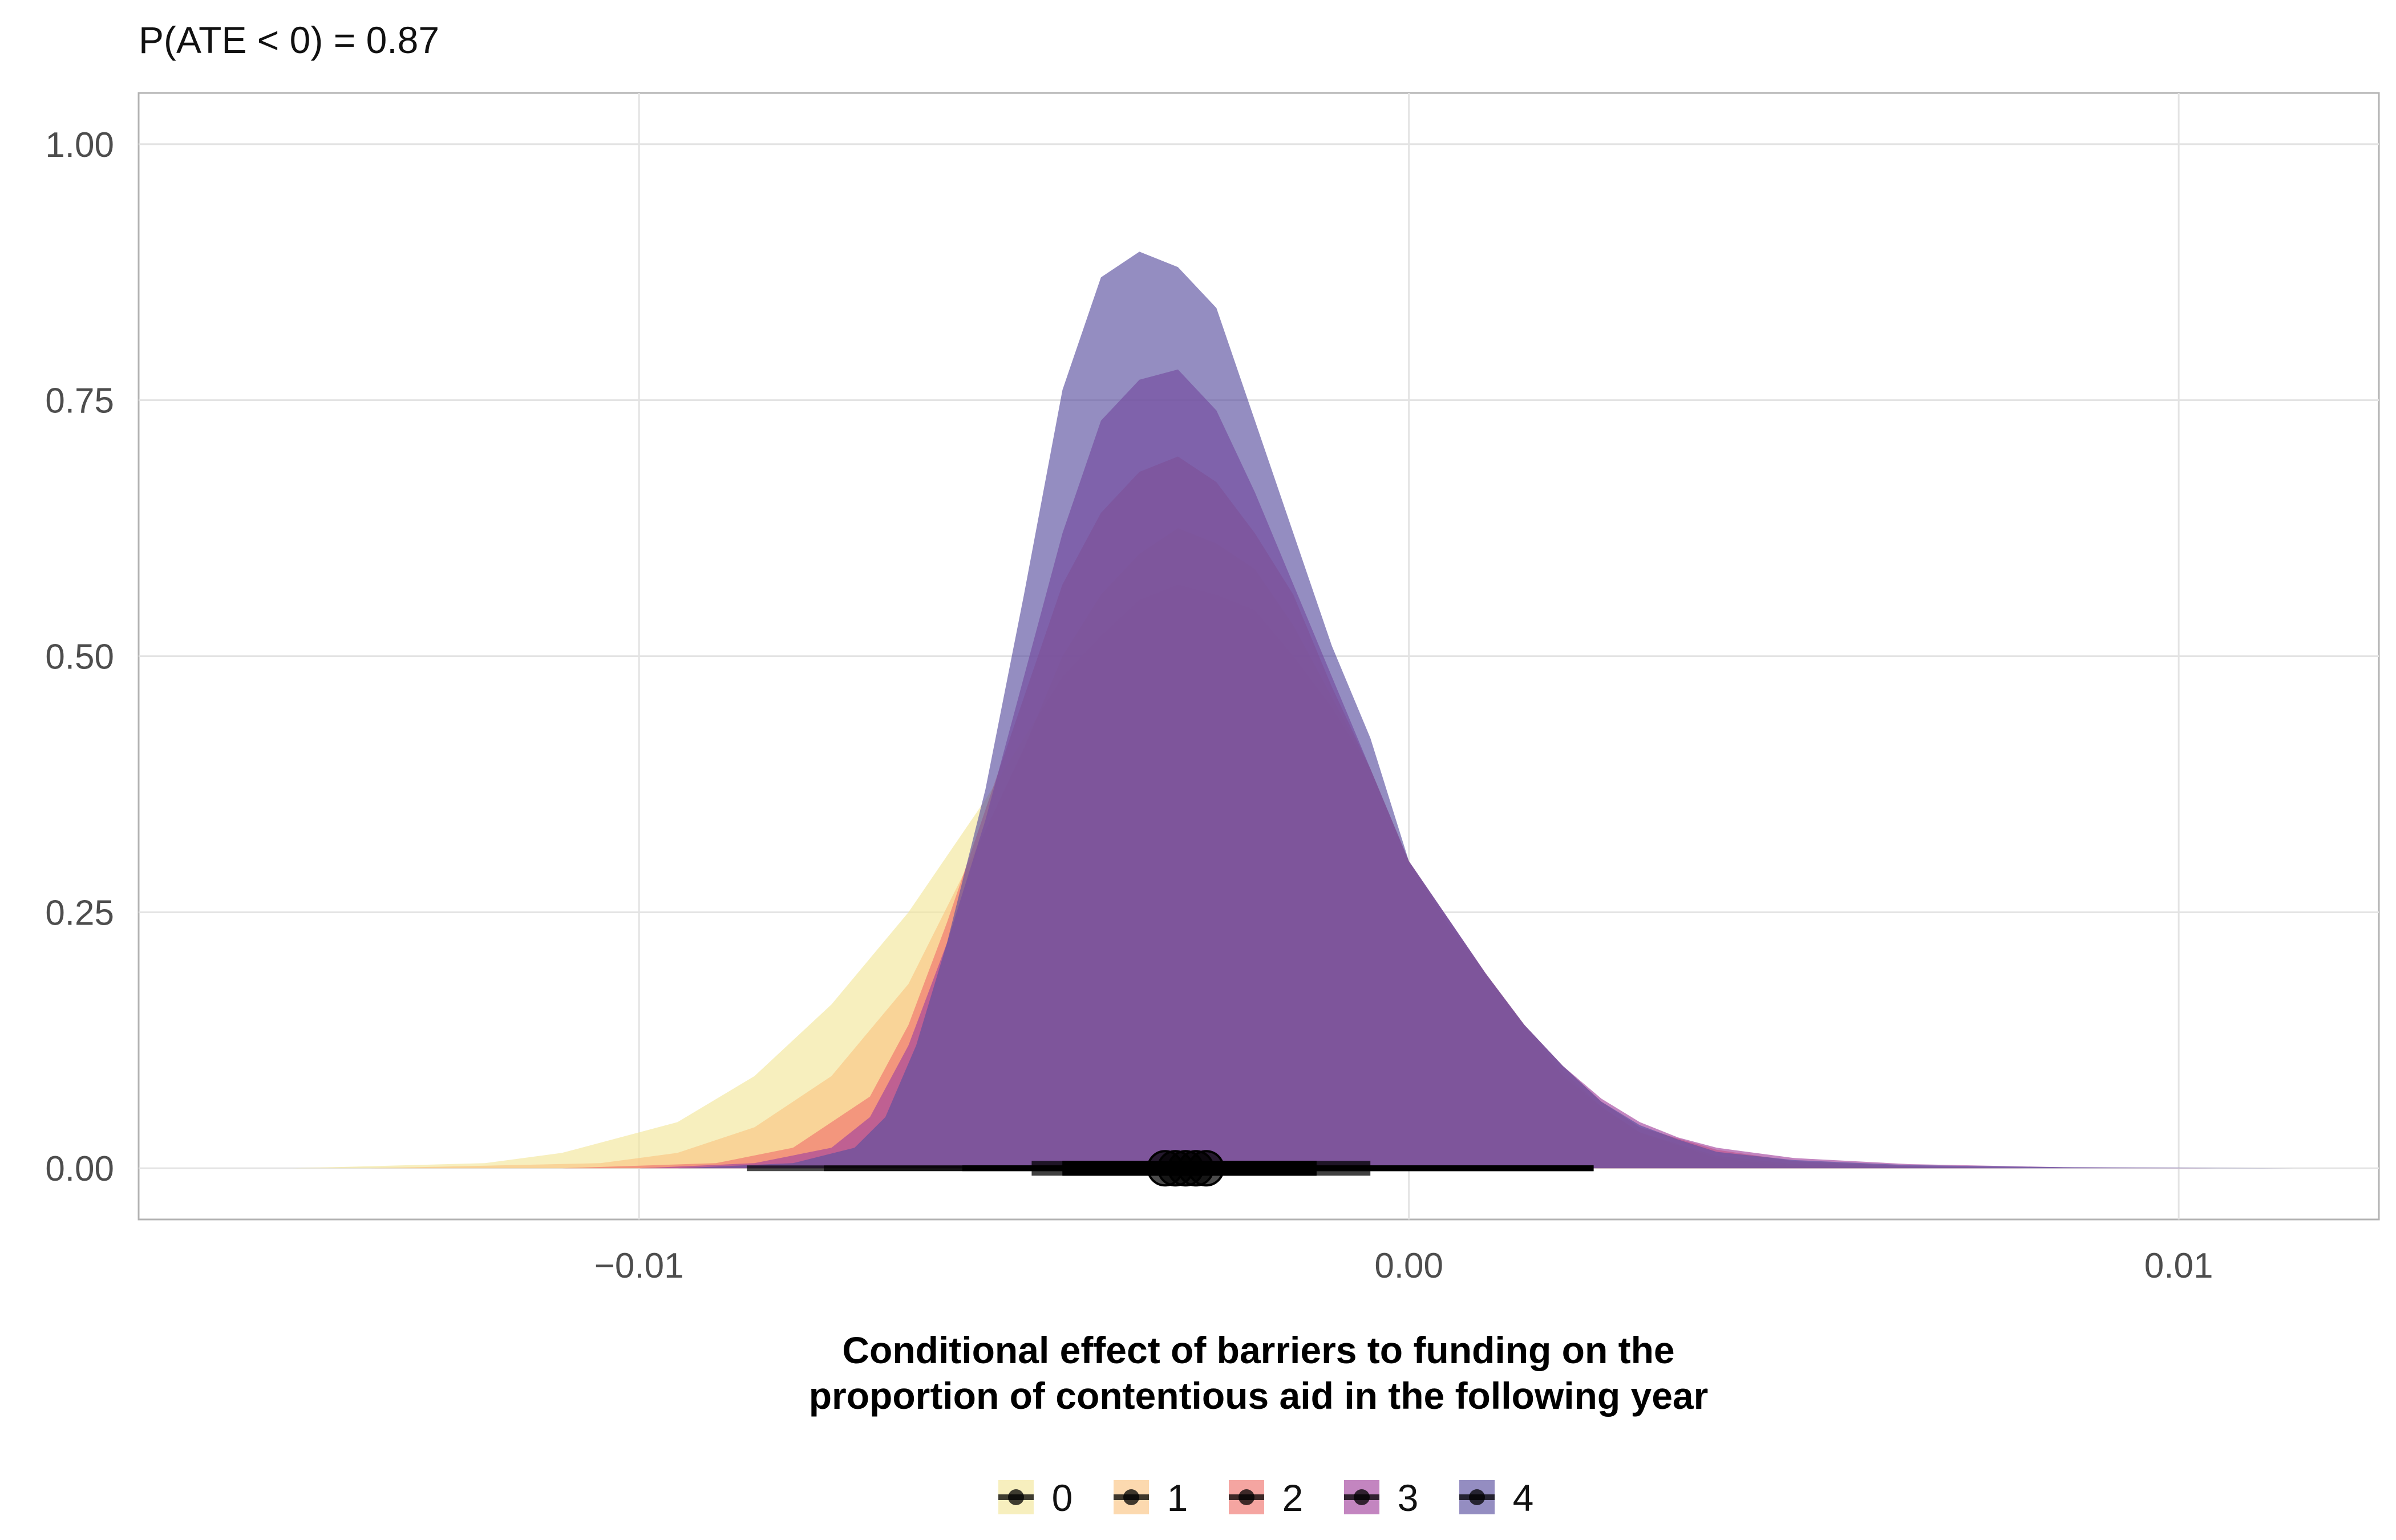  Describe the element at coordinates (1293, 1498) in the screenshot. I see `legend-label-2: 2` at that location.